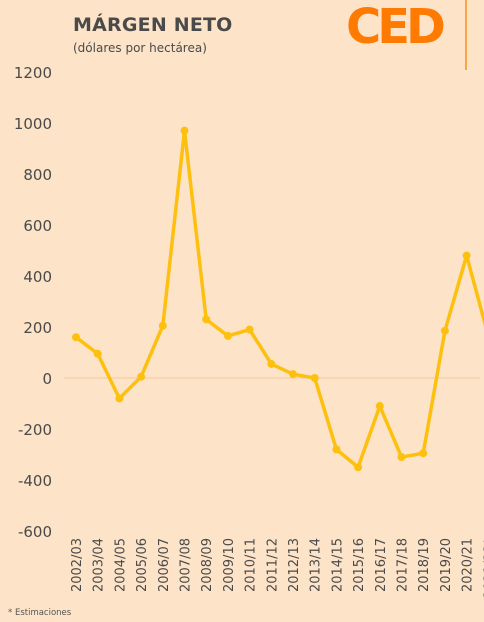 The width and height of the screenshot is (484, 622). Describe the element at coordinates (33, 73) in the screenshot. I see `y-tick-label: 1200` at that location.